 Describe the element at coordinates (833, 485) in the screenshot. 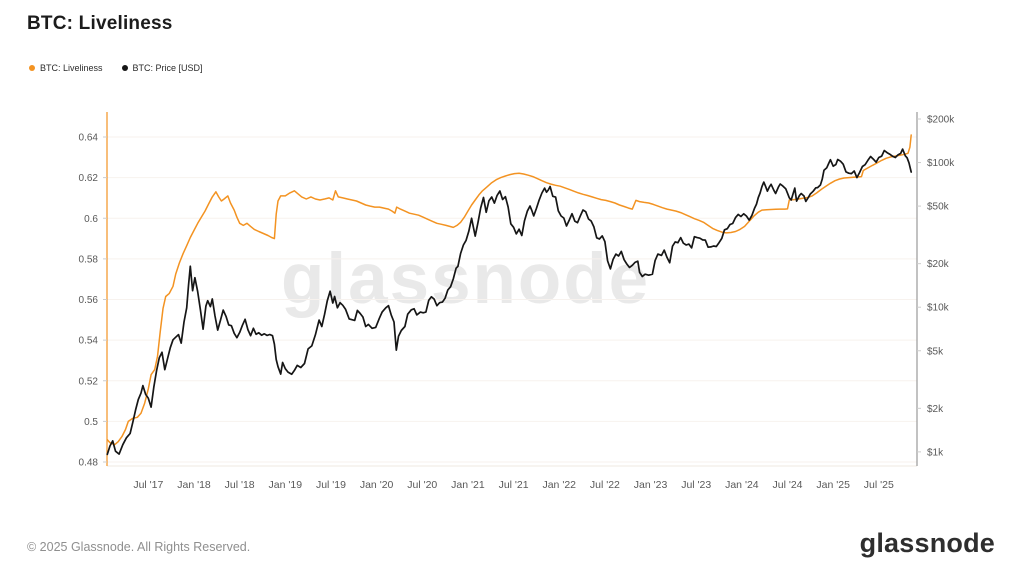

I see `x-axis-tick-label: Jan '25` at that location.